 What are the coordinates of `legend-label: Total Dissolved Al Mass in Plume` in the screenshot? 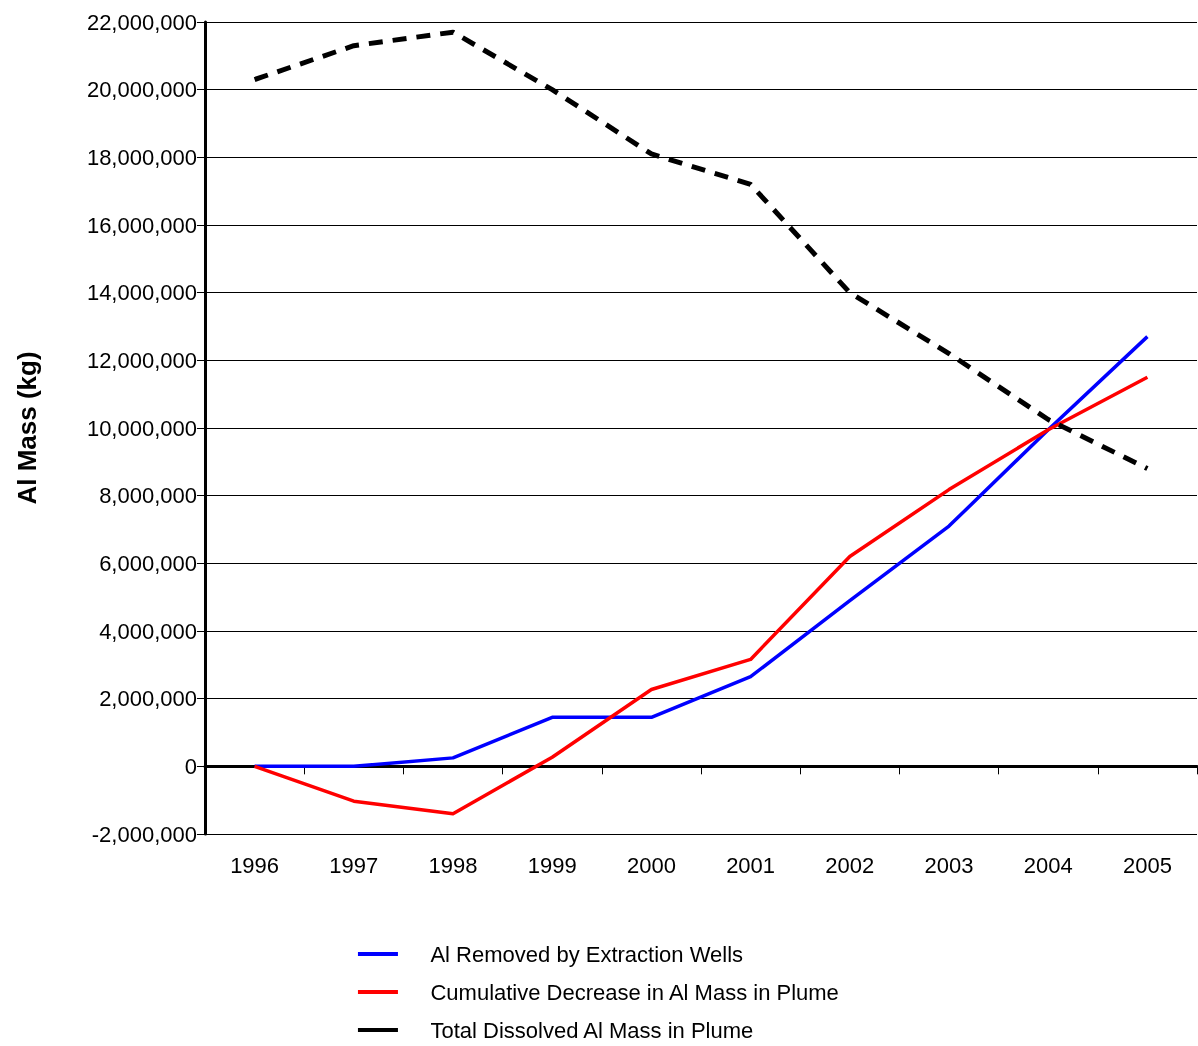 It's located at (592, 1030).